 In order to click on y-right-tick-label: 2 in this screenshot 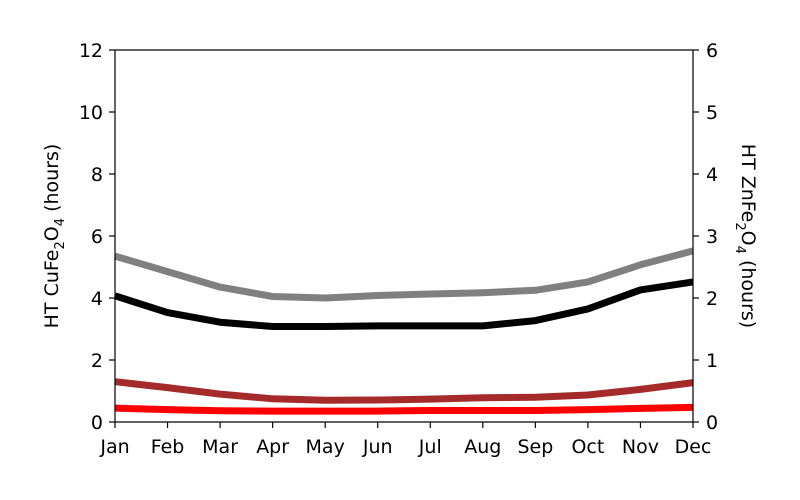, I will do `click(712, 299)`.